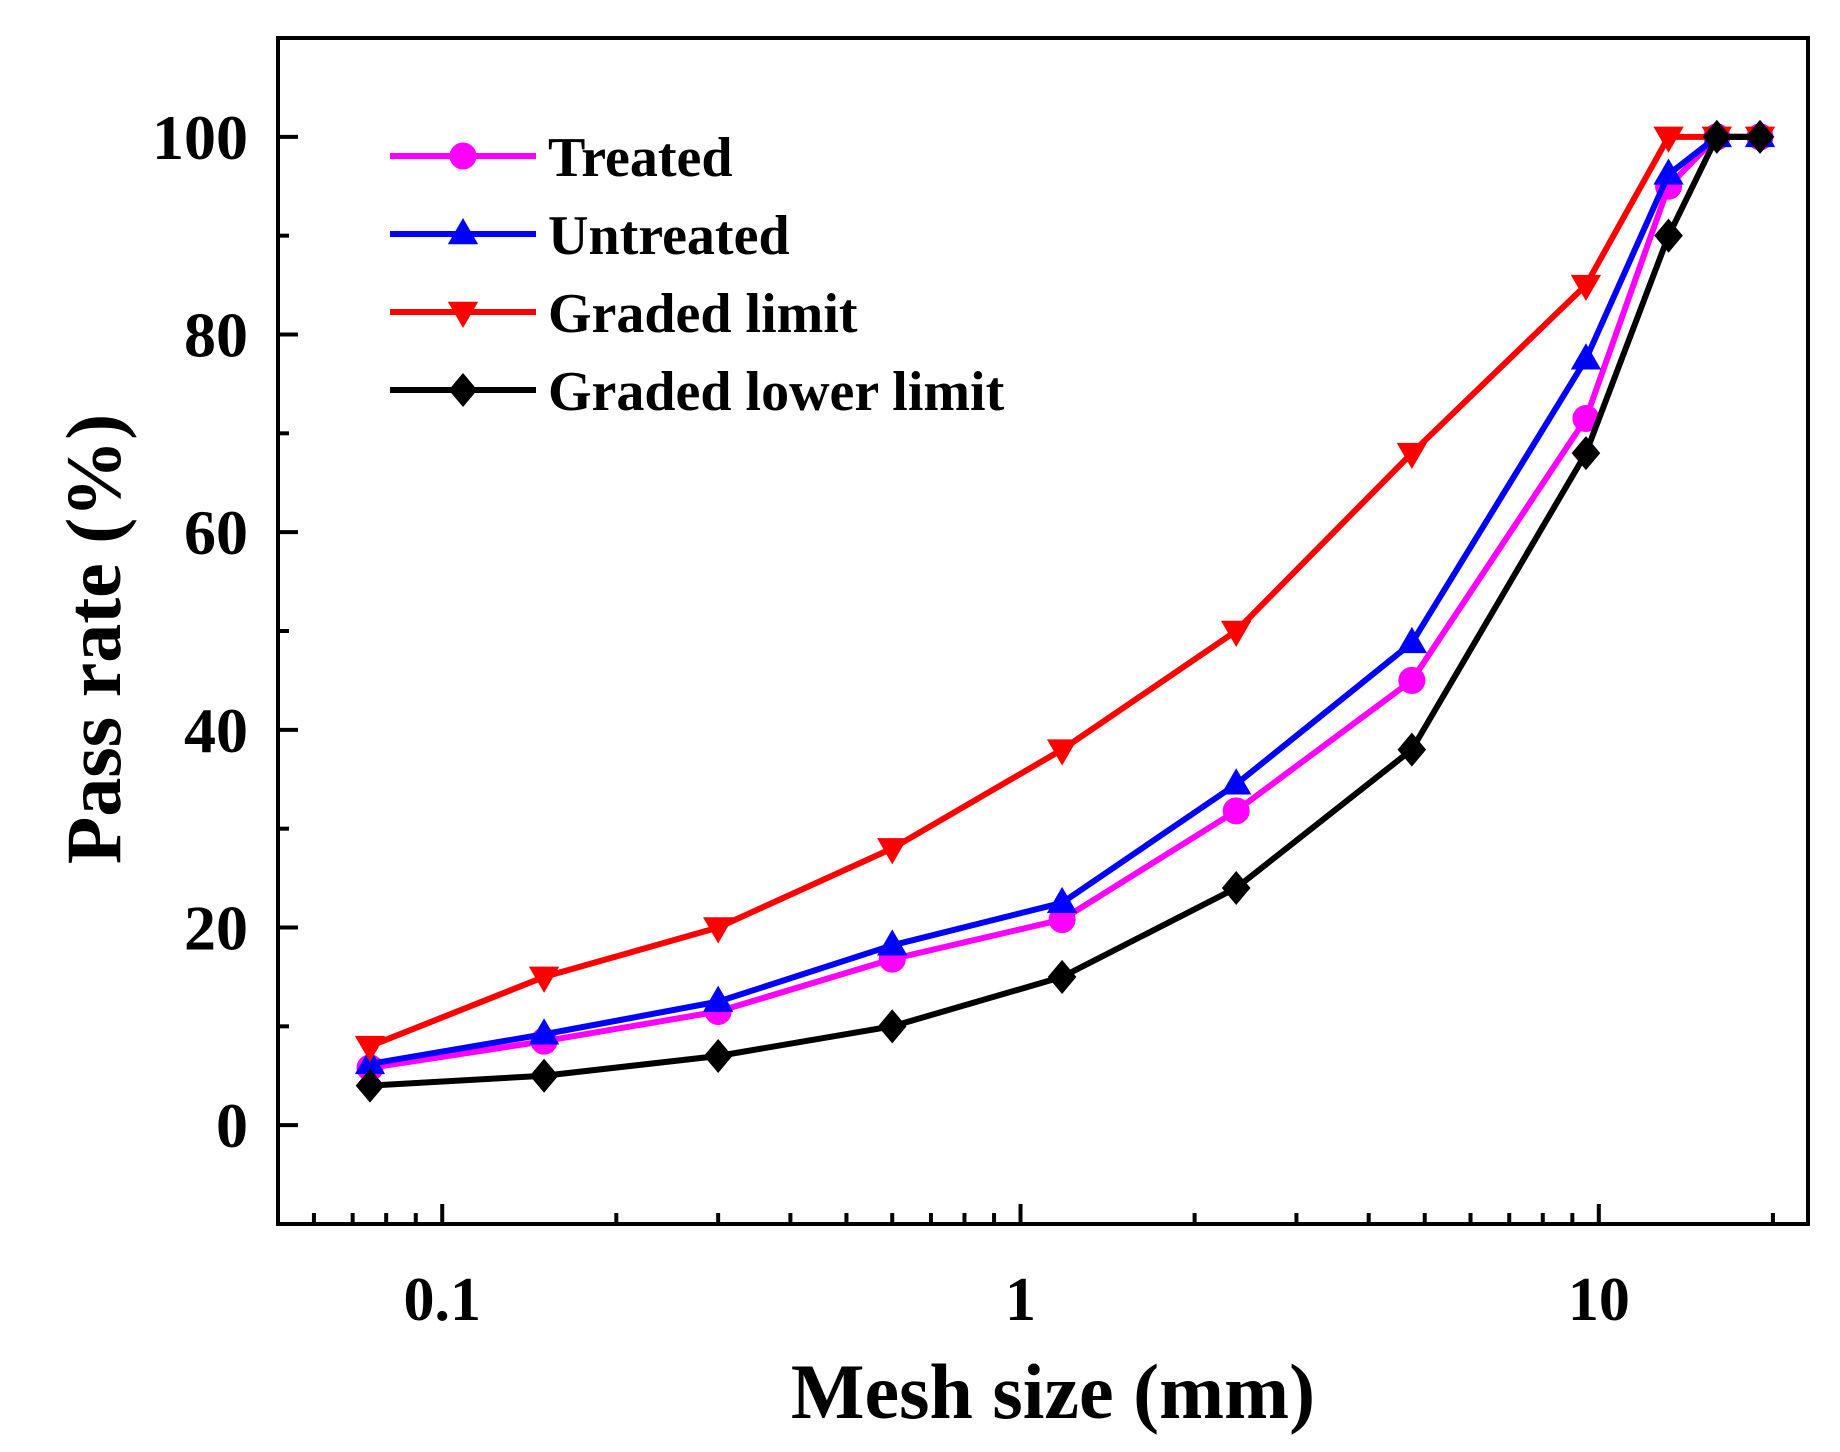  Describe the element at coordinates (93, 639) in the screenshot. I see `y-axis-label: Pass rate (%)` at that location.